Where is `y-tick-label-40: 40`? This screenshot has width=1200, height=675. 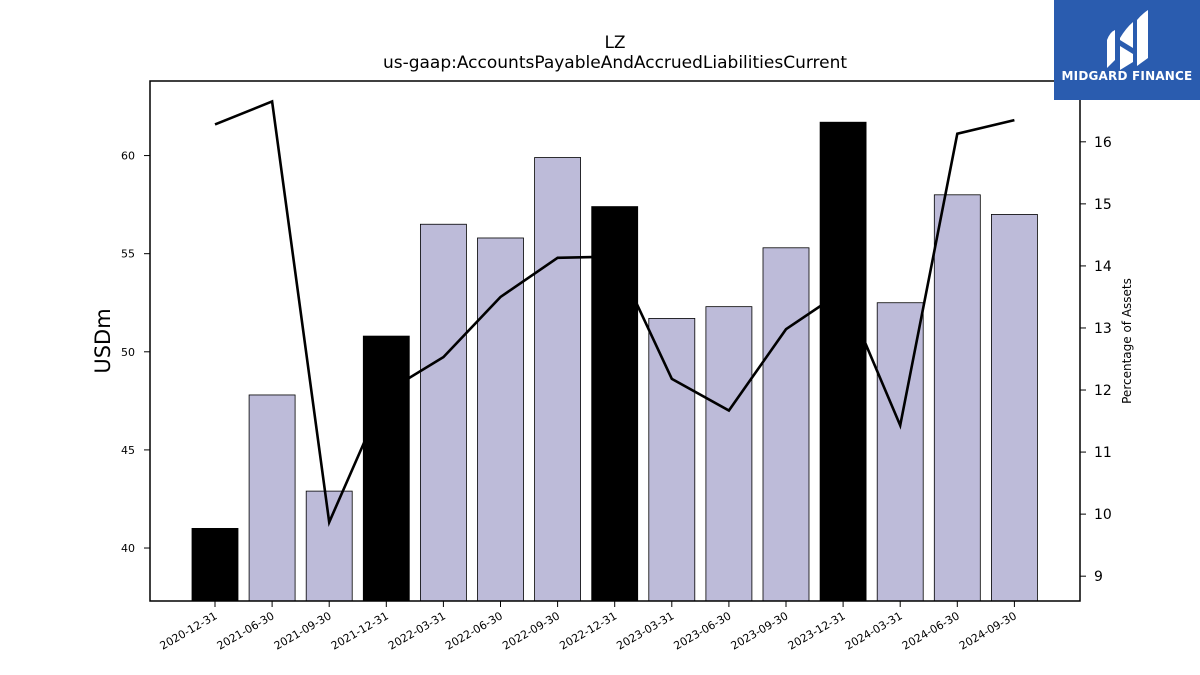
y-tick-label-40: 40 is located at coordinates (128, 548).